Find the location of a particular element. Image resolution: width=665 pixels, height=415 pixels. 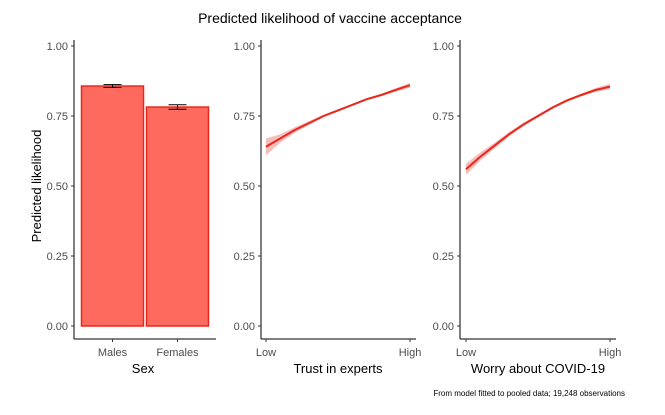

bar-females is located at coordinates (177, 216).